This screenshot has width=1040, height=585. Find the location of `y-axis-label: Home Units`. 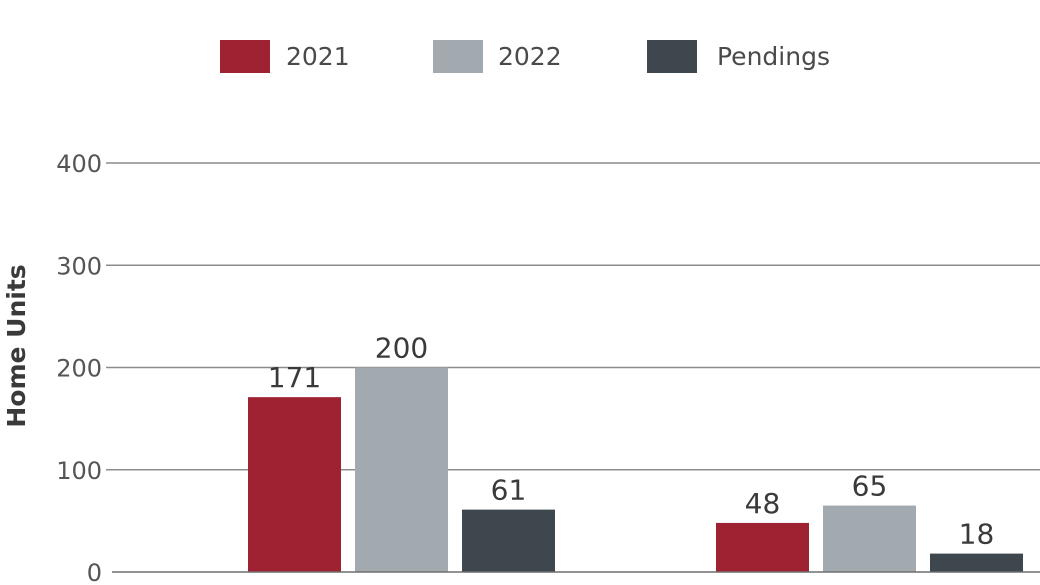

y-axis-label: Home Units is located at coordinates (16, 345).